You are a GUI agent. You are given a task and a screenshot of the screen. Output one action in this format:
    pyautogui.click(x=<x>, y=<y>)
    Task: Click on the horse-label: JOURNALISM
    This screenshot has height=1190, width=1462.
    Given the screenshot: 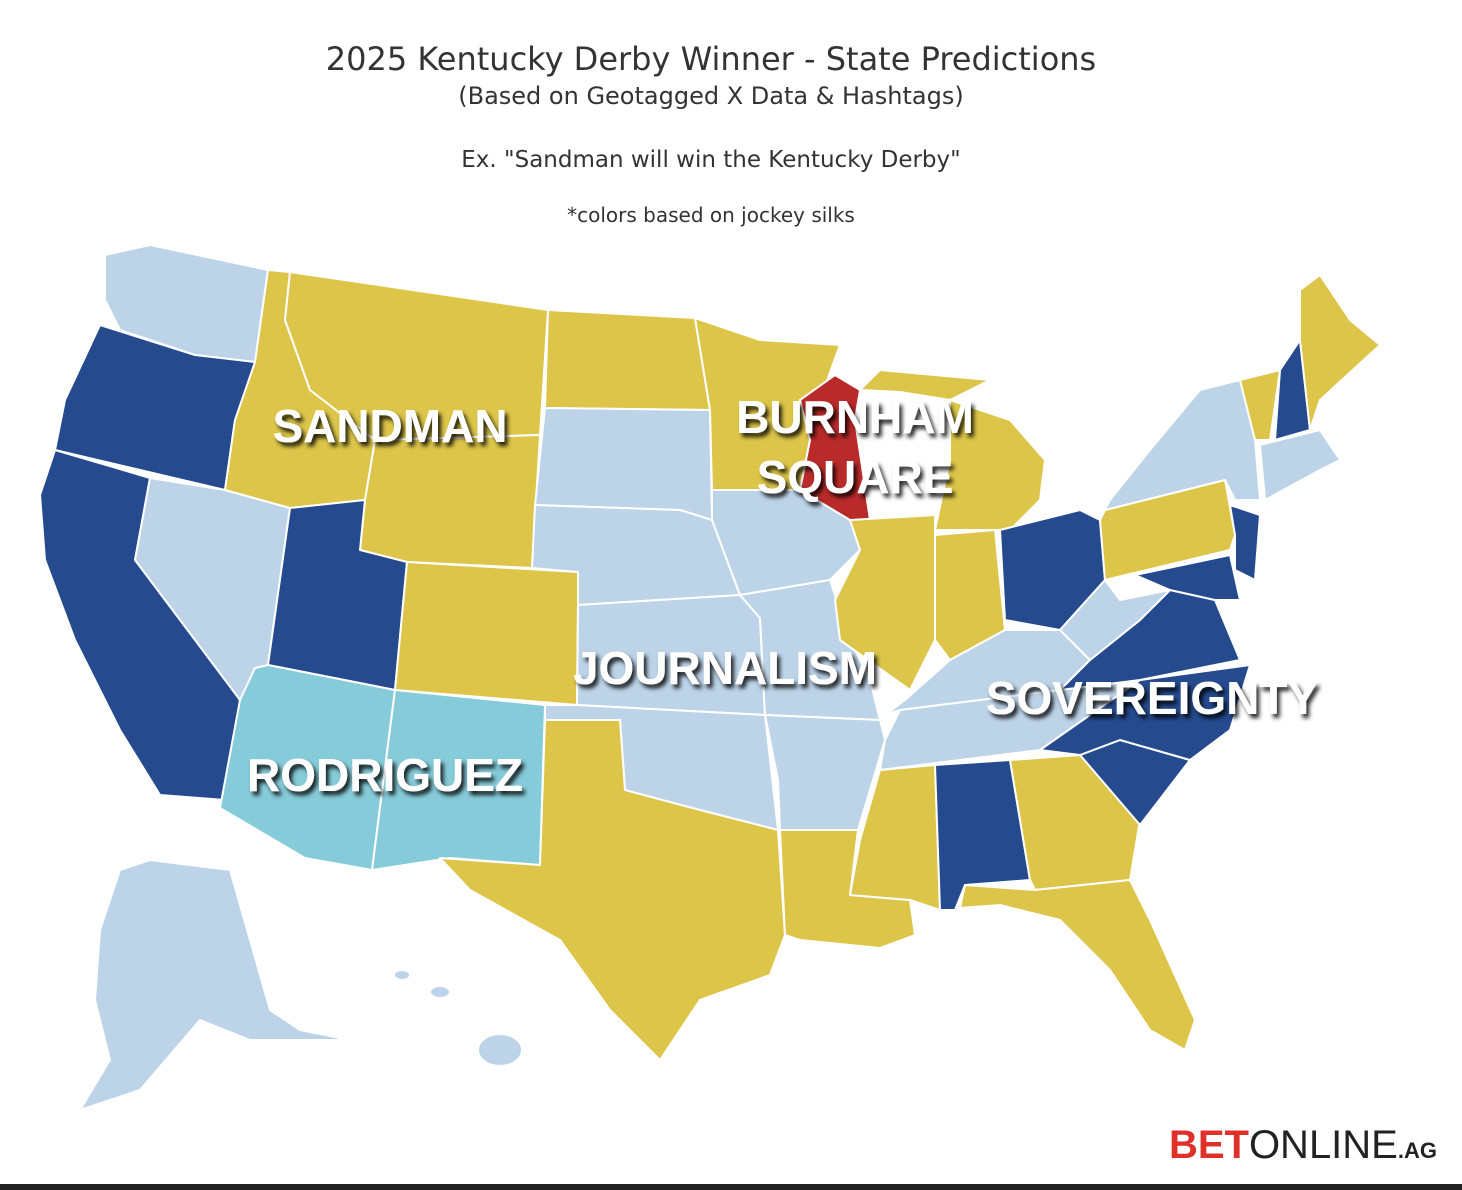 What is the action you would take?
    pyautogui.click(x=725, y=668)
    